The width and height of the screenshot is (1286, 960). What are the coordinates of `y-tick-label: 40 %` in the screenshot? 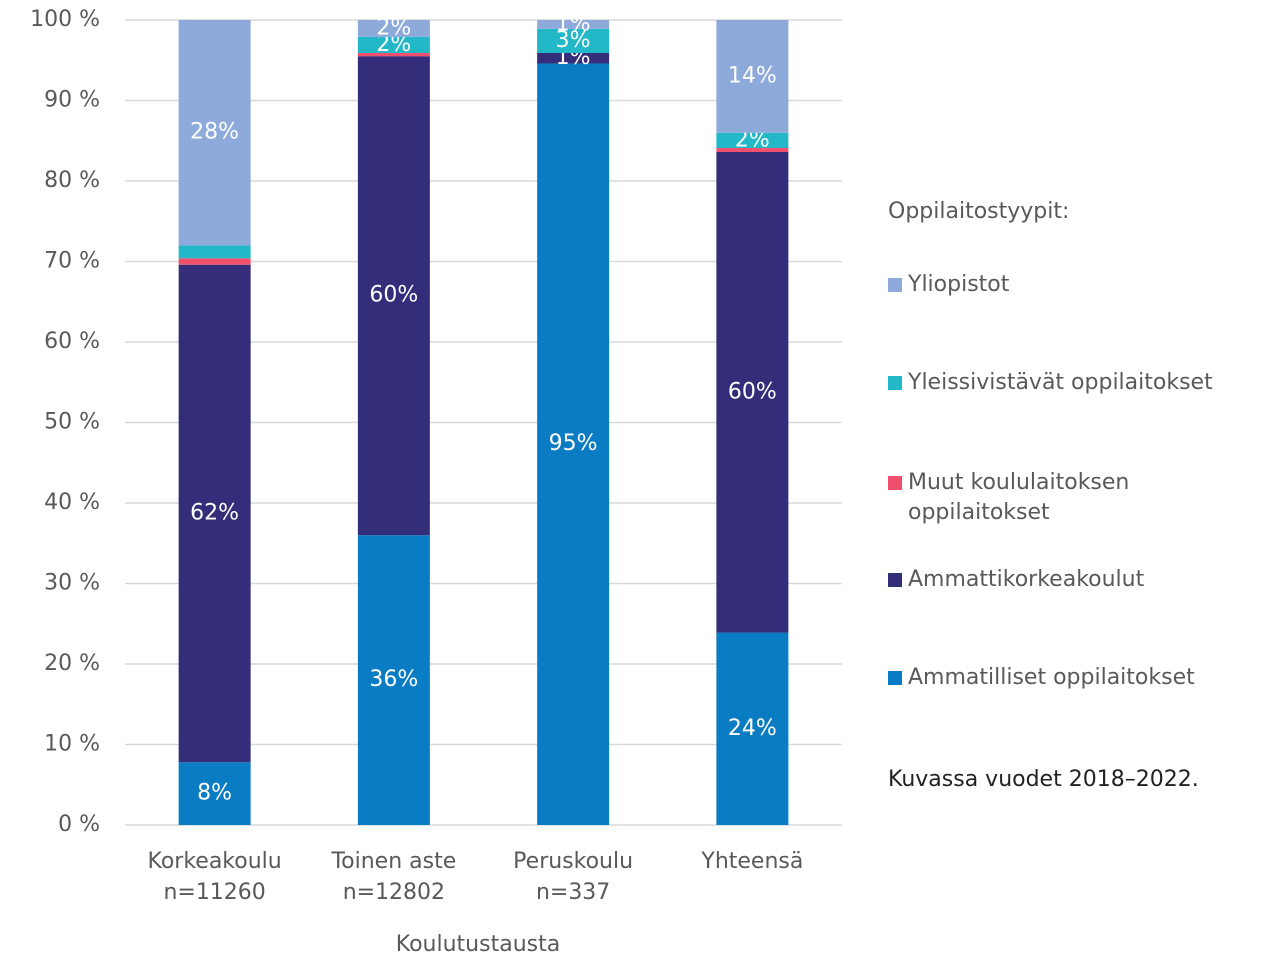 It's located at (72, 502).